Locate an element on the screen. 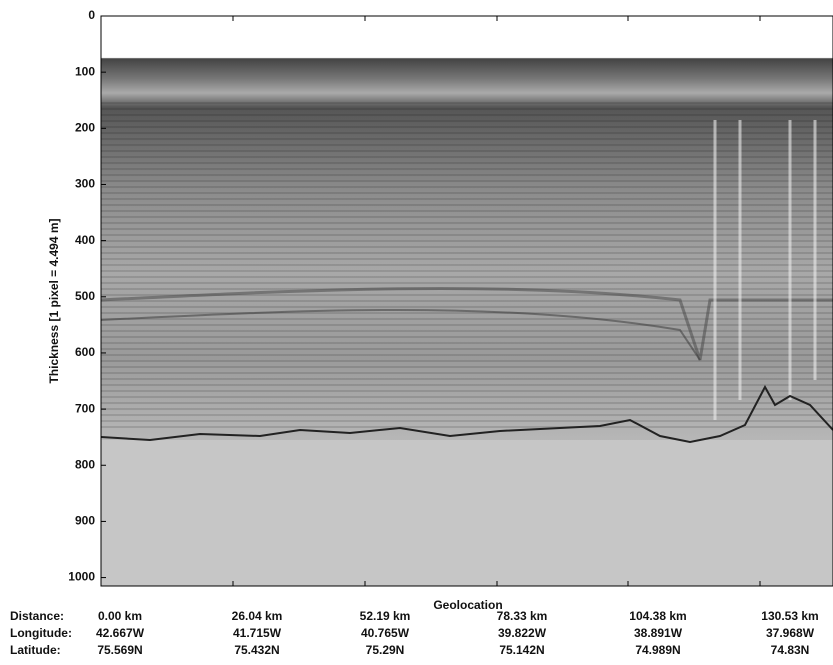 This screenshot has height=665, width=833. y-tick-label: 200 is located at coordinates (85, 127).